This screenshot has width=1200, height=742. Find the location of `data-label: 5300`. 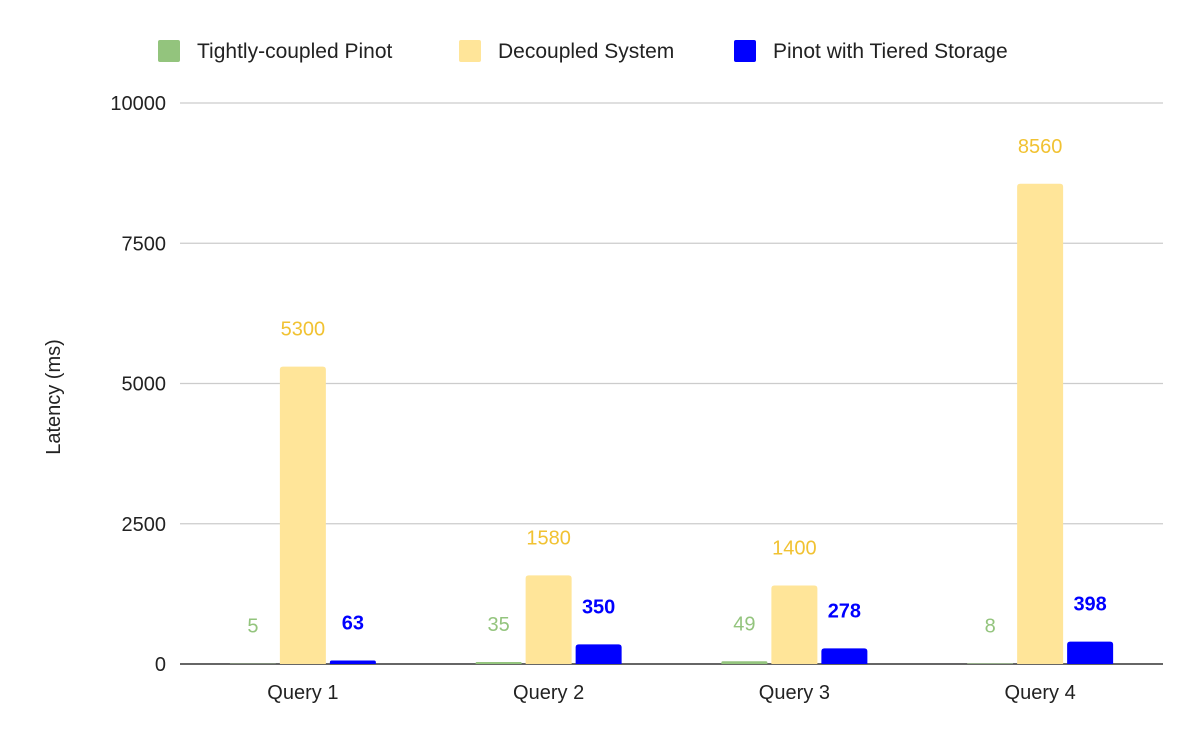

data-label: 5300 is located at coordinates (303, 330).